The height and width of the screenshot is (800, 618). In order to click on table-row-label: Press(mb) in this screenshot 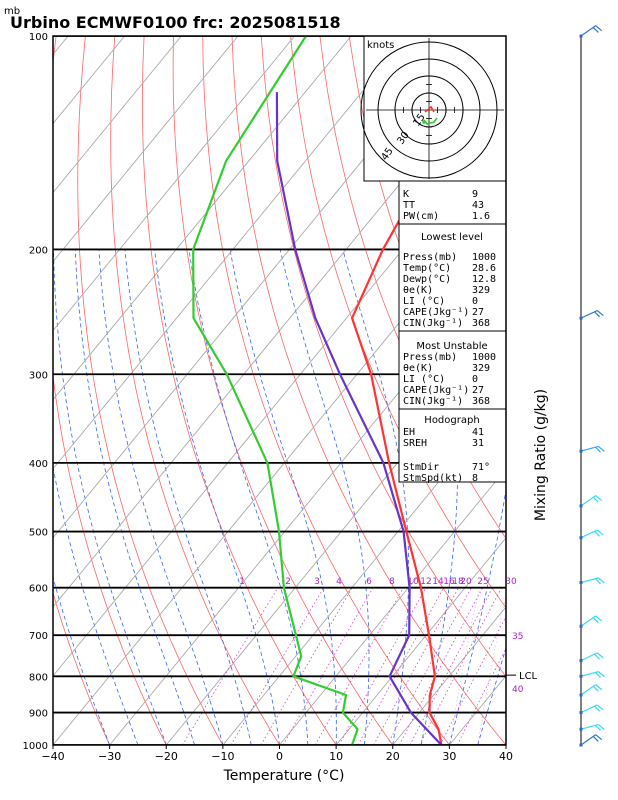, I will do `click(430, 257)`.